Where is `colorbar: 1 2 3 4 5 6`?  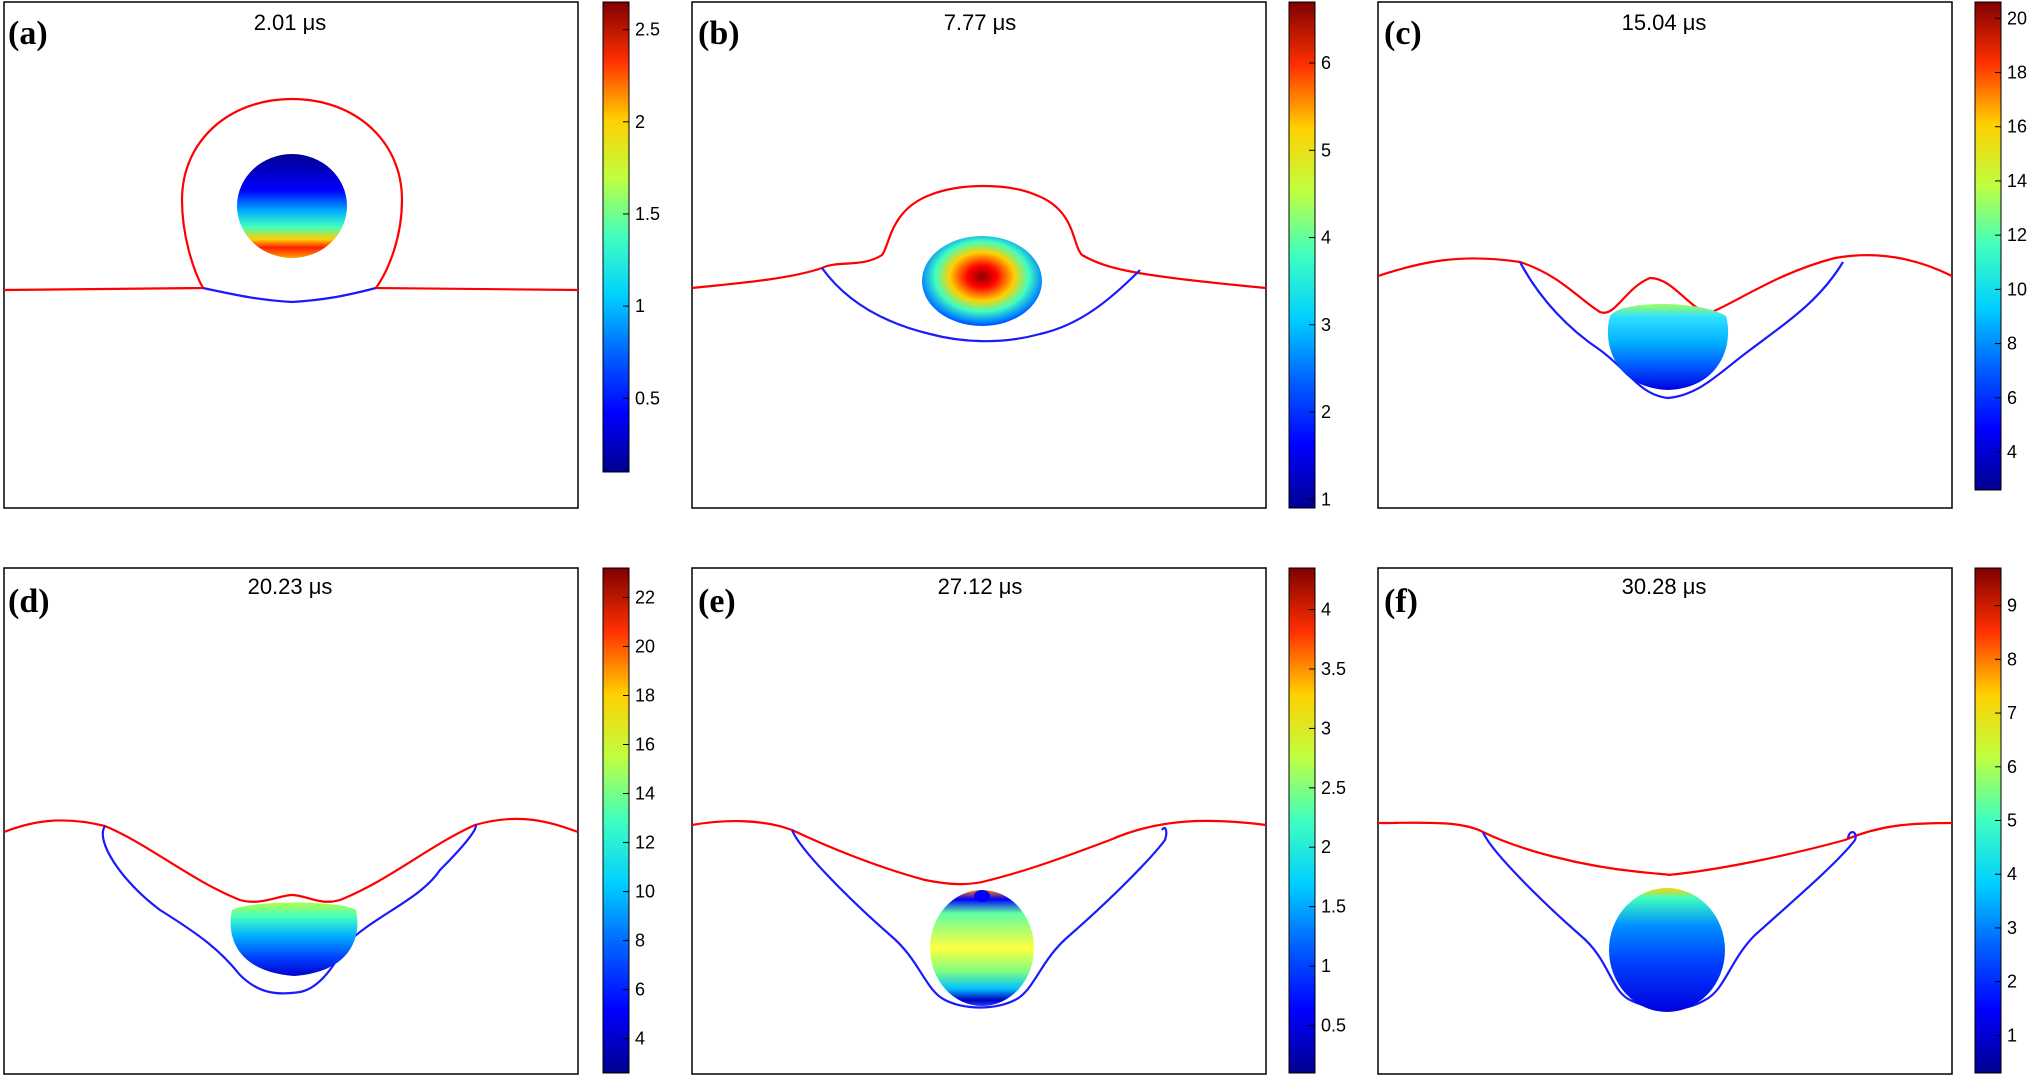 colorbar: 1 2 3 4 5 6 is located at coordinates (1309, 255).